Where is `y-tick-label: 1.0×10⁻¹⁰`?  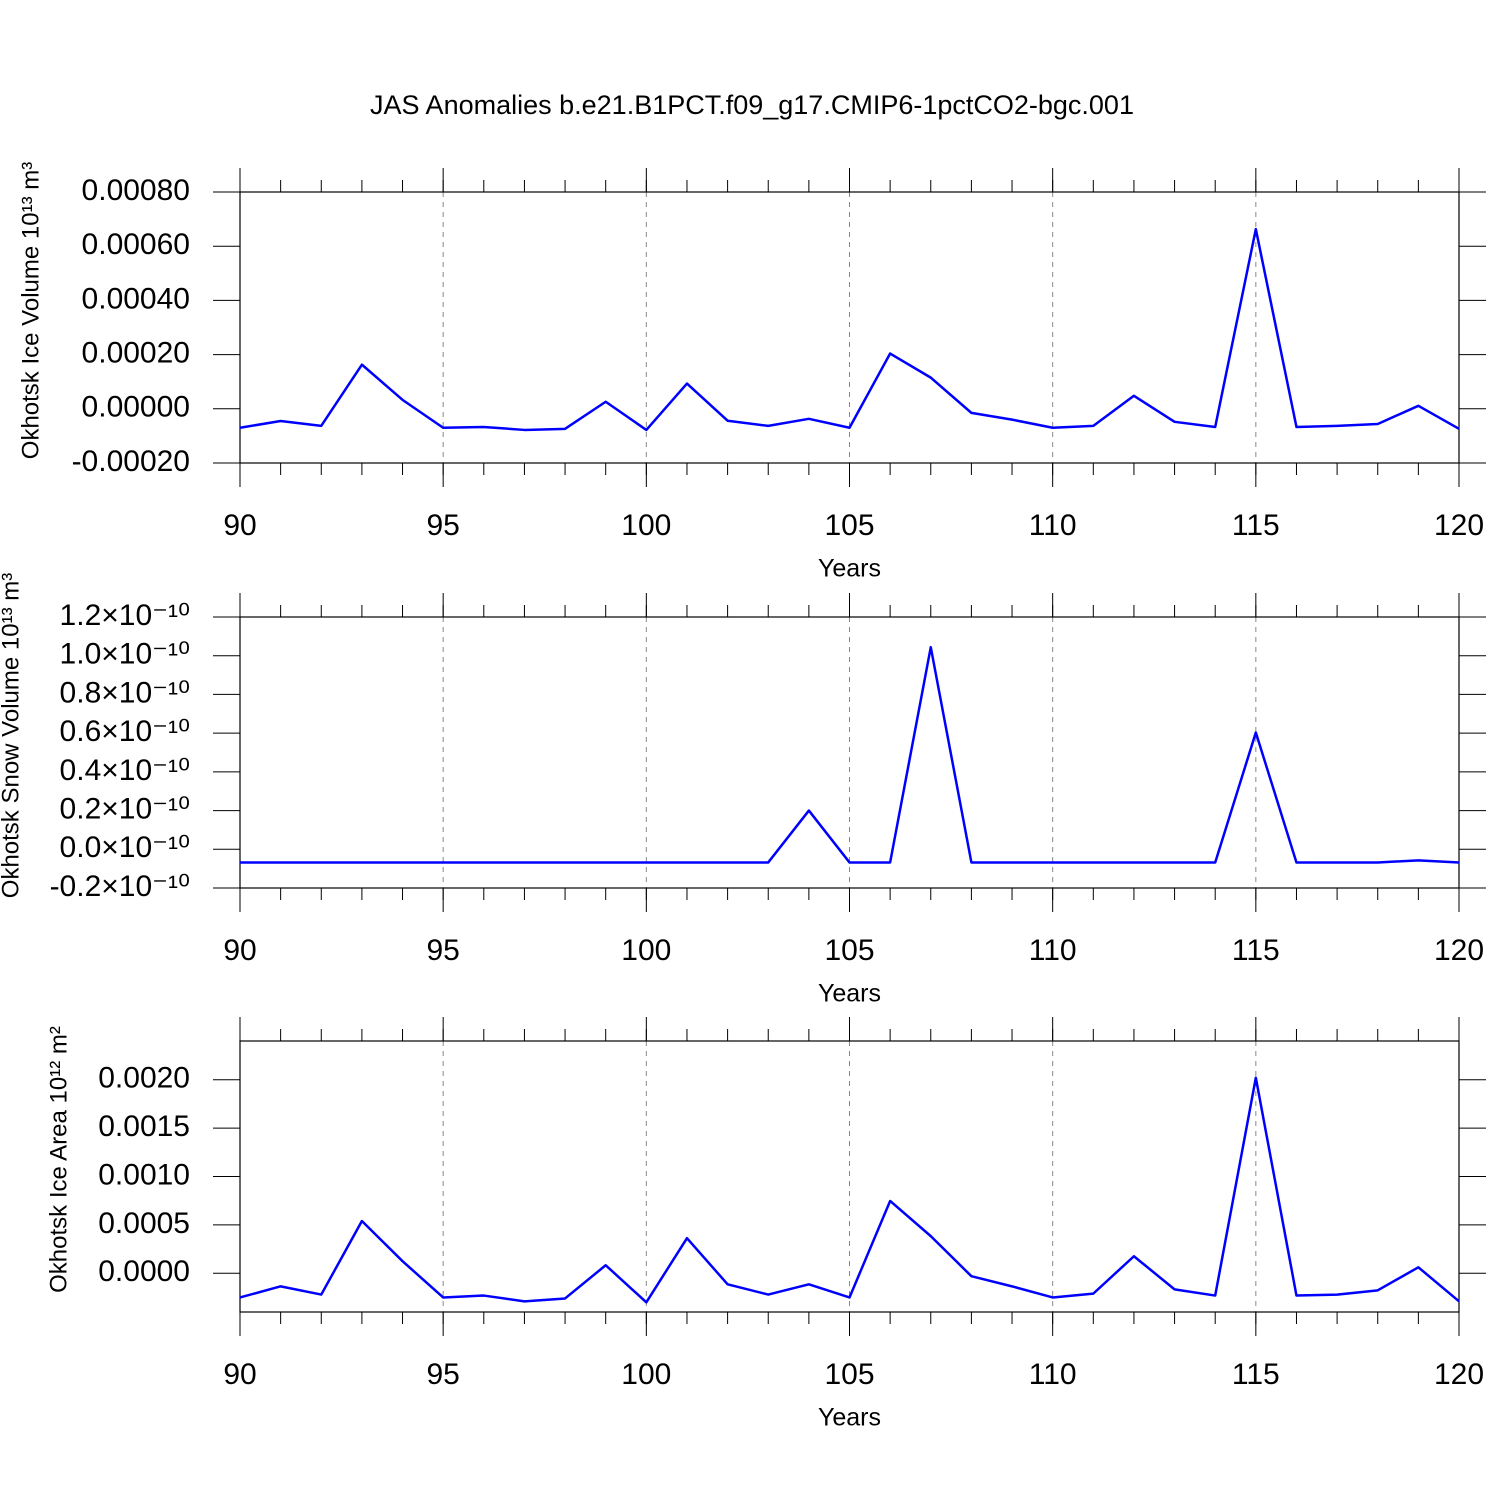 y-tick-label: 1.0×10⁻¹⁰ is located at coordinates (125, 654).